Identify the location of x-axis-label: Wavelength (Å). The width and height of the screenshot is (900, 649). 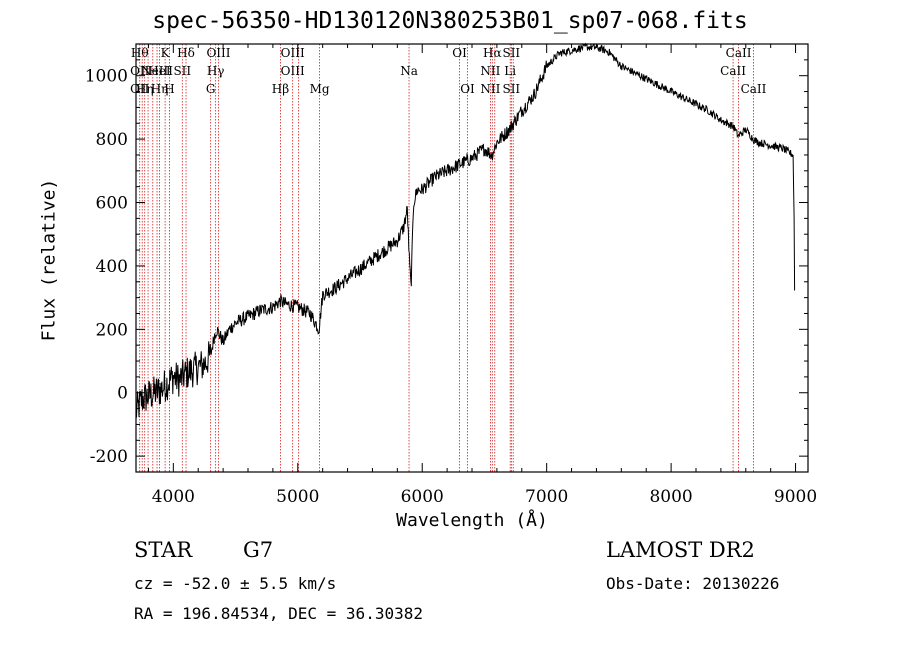
(472, 520).